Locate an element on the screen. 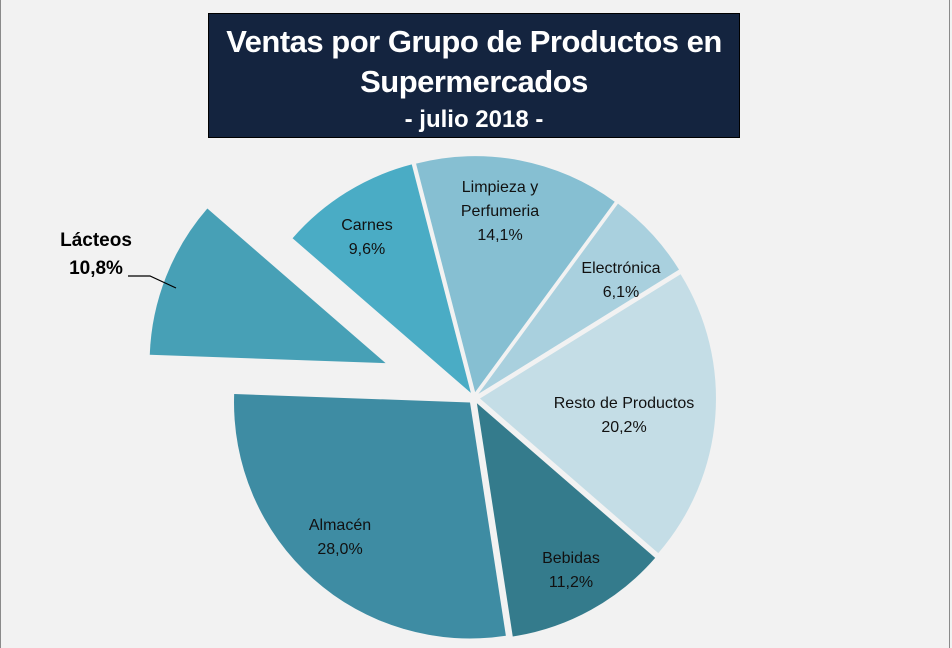 This screenshot has height=648, width=952. pie-slice-bebidas is located at coordinates (566, 520).